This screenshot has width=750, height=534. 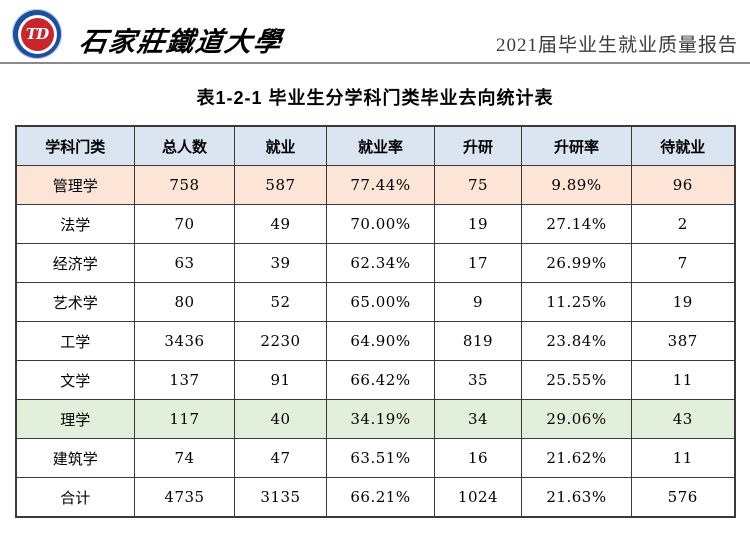 I want to click on value-cell: 16, so click(x=478, y=458).